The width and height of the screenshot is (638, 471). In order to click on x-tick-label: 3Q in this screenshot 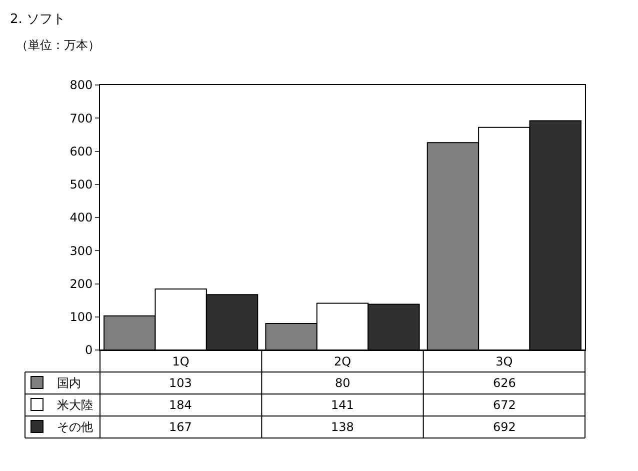, I will do `click(504, 361)`.